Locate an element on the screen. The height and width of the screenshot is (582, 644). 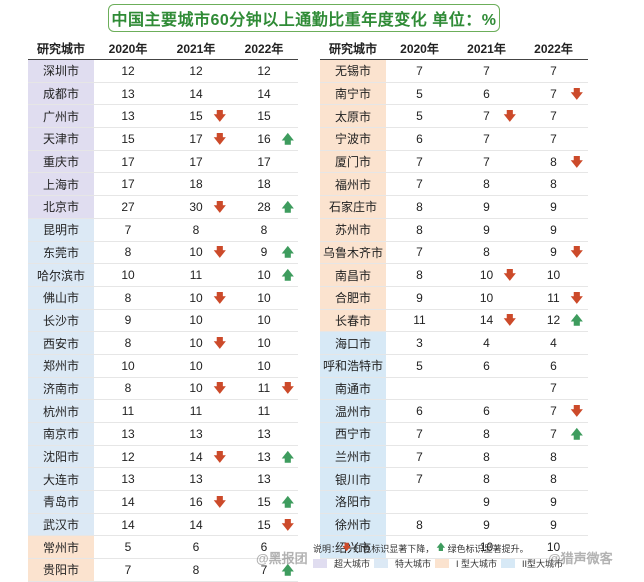
value-cell-2022: 7 is located at coordinates (553, 389).